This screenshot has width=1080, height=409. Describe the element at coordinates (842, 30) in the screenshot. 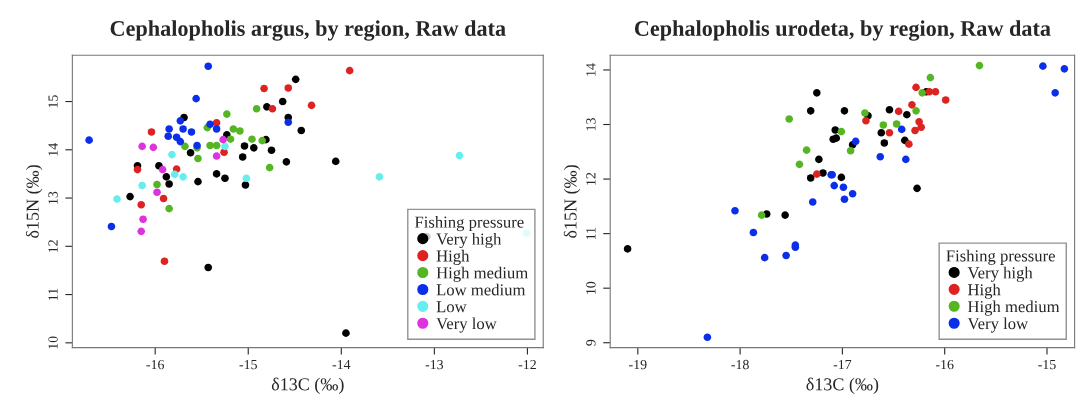

I see `chart-title: Cephalopholis urodeta, by region, Raw data` at that location.